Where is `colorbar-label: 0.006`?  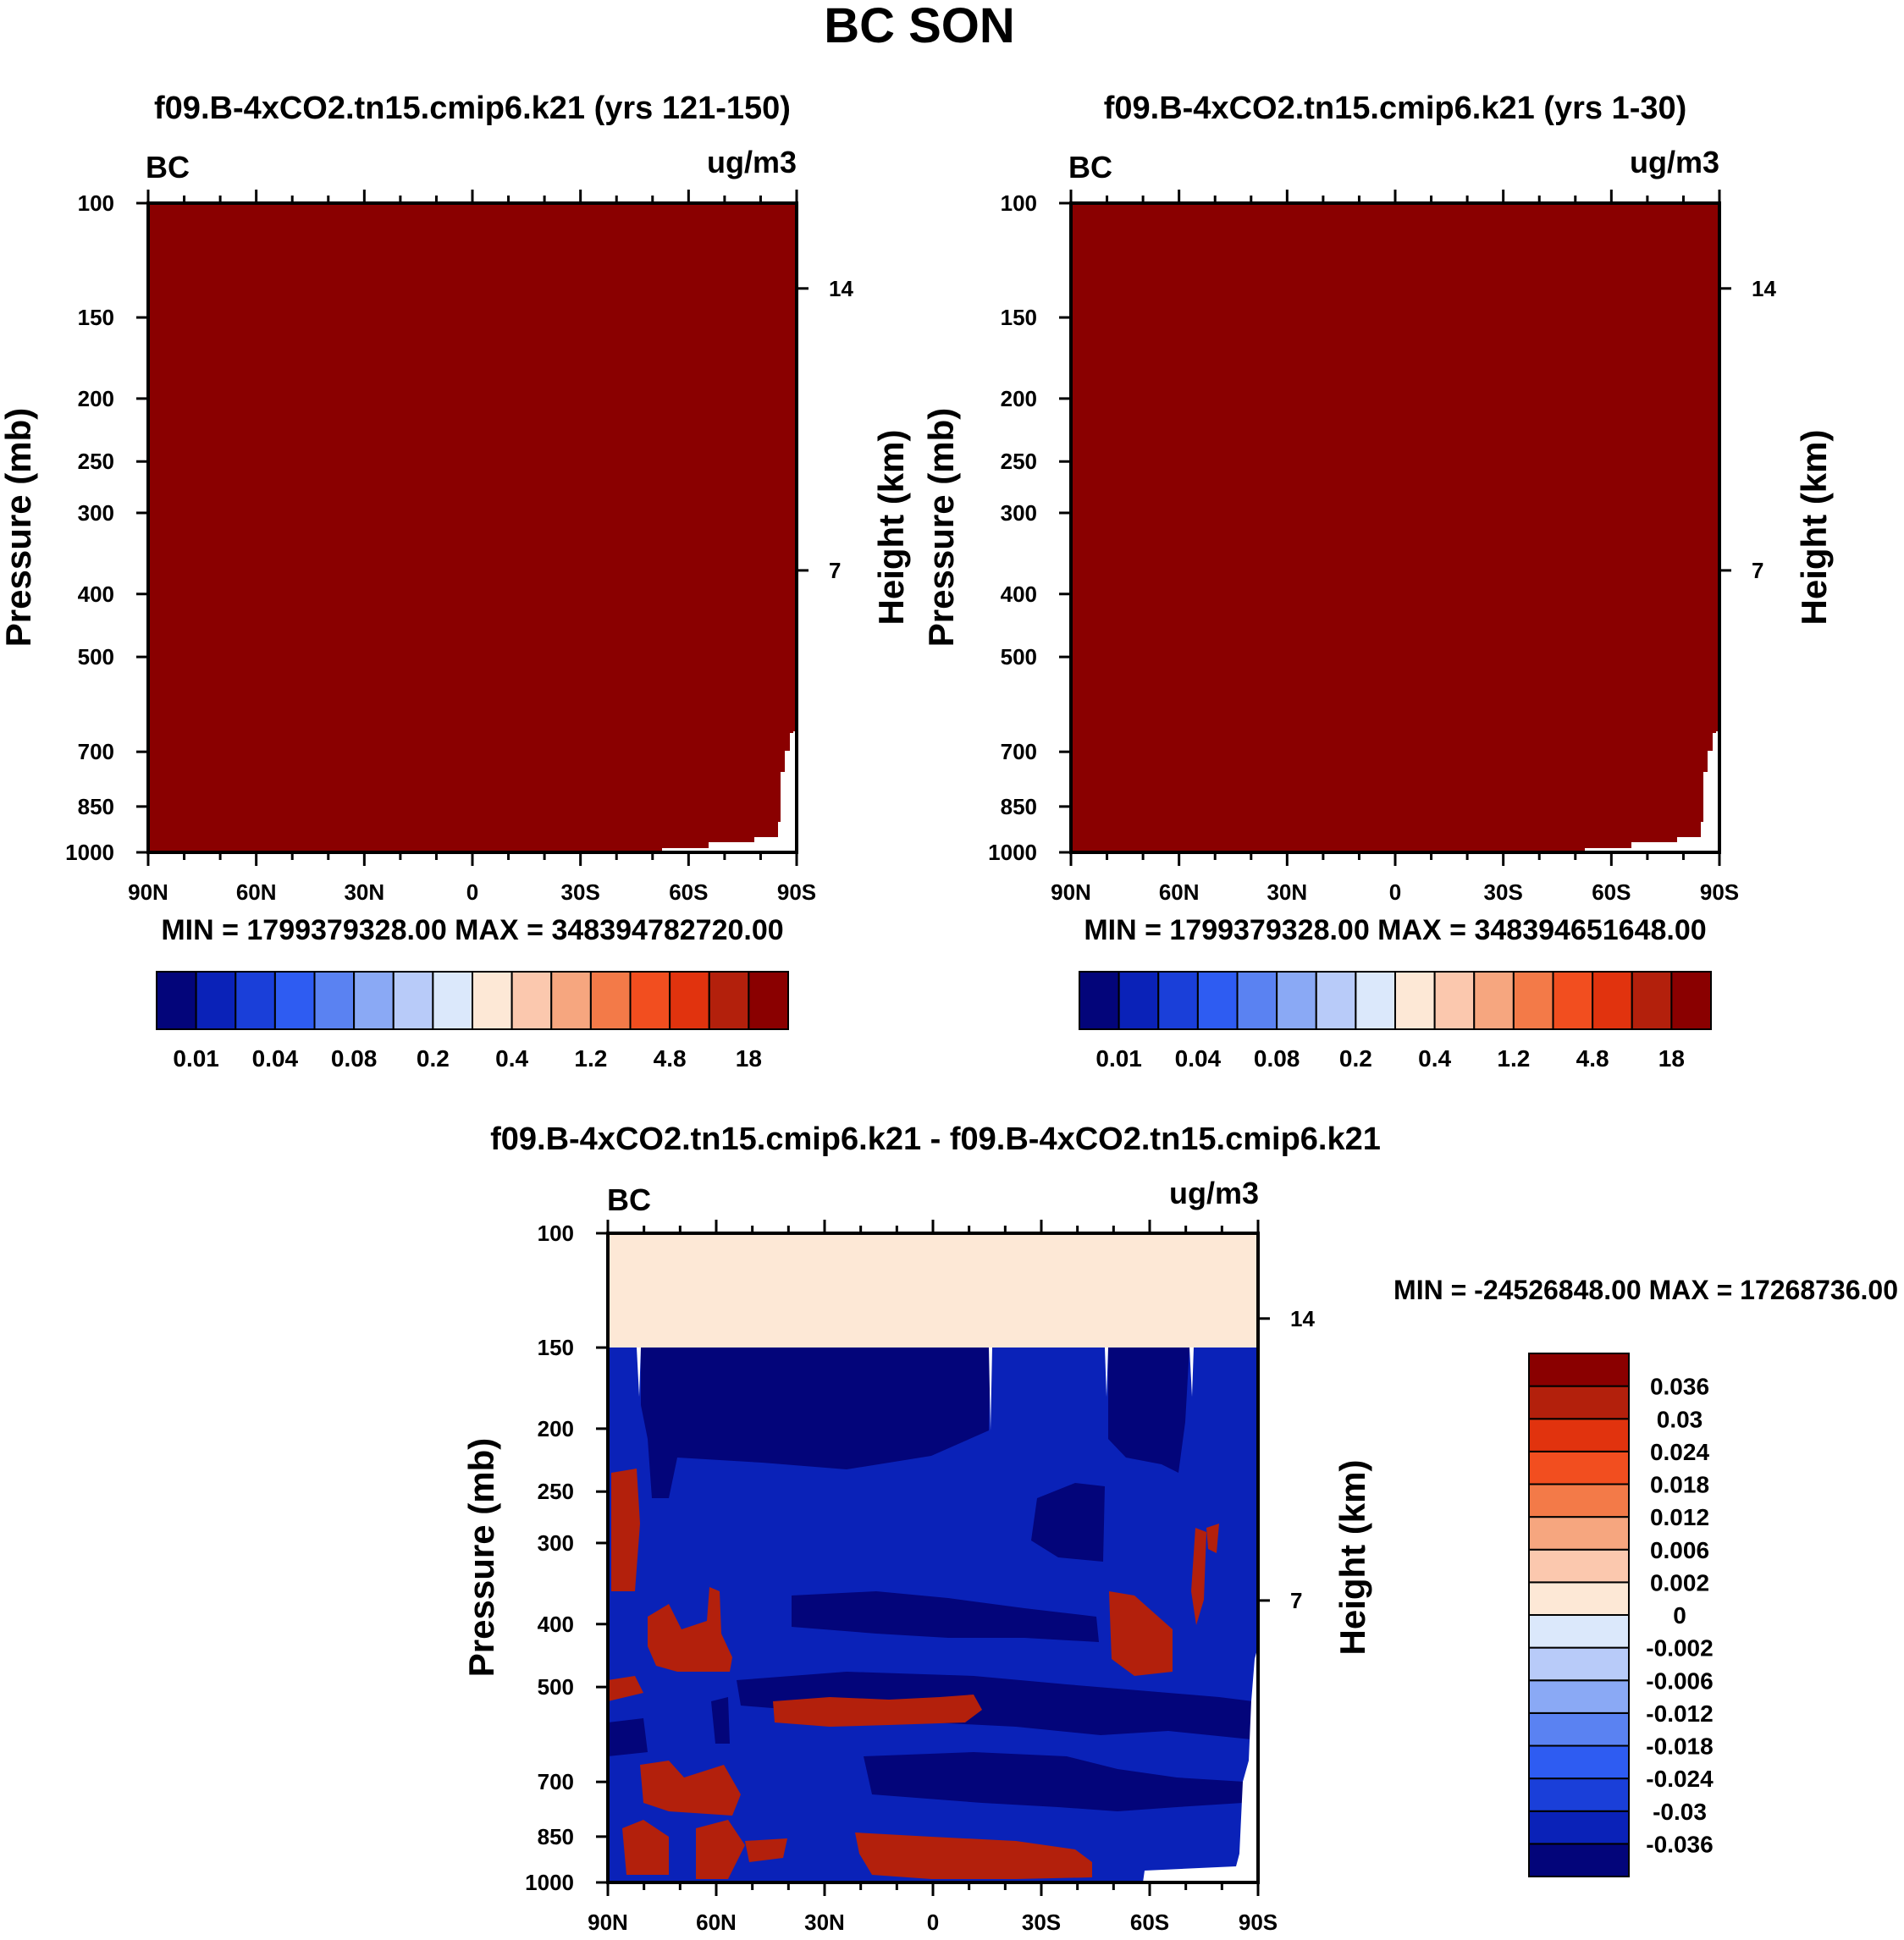 colorbar-label: 0.006 is located at coordinates (1679, 1550).